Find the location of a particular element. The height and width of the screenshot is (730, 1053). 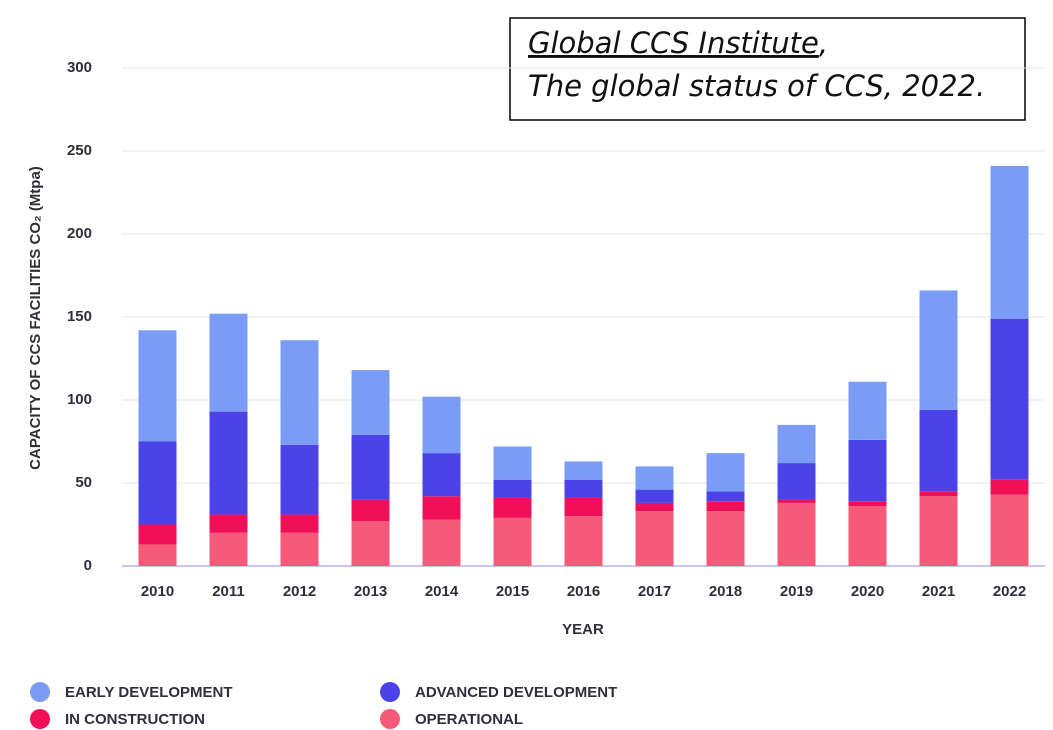

x-tick-label: 2014 is located at coordinates (442, 591).